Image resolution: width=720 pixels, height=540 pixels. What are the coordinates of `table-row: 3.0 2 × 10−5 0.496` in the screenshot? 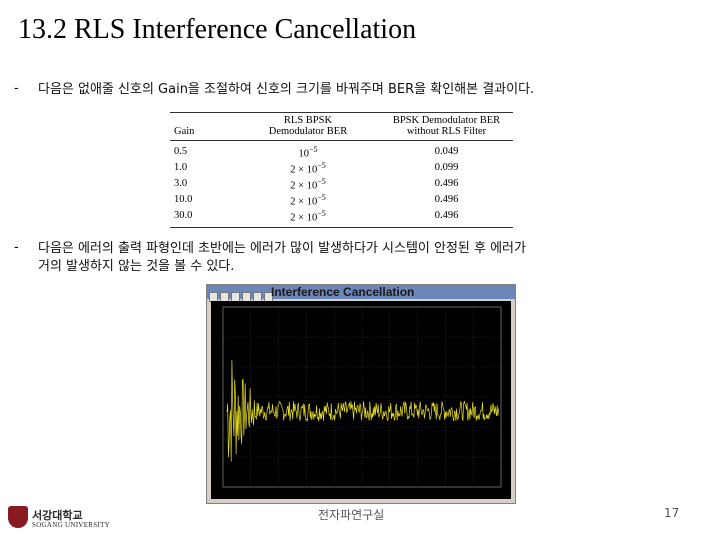 It's located at (341, 184).